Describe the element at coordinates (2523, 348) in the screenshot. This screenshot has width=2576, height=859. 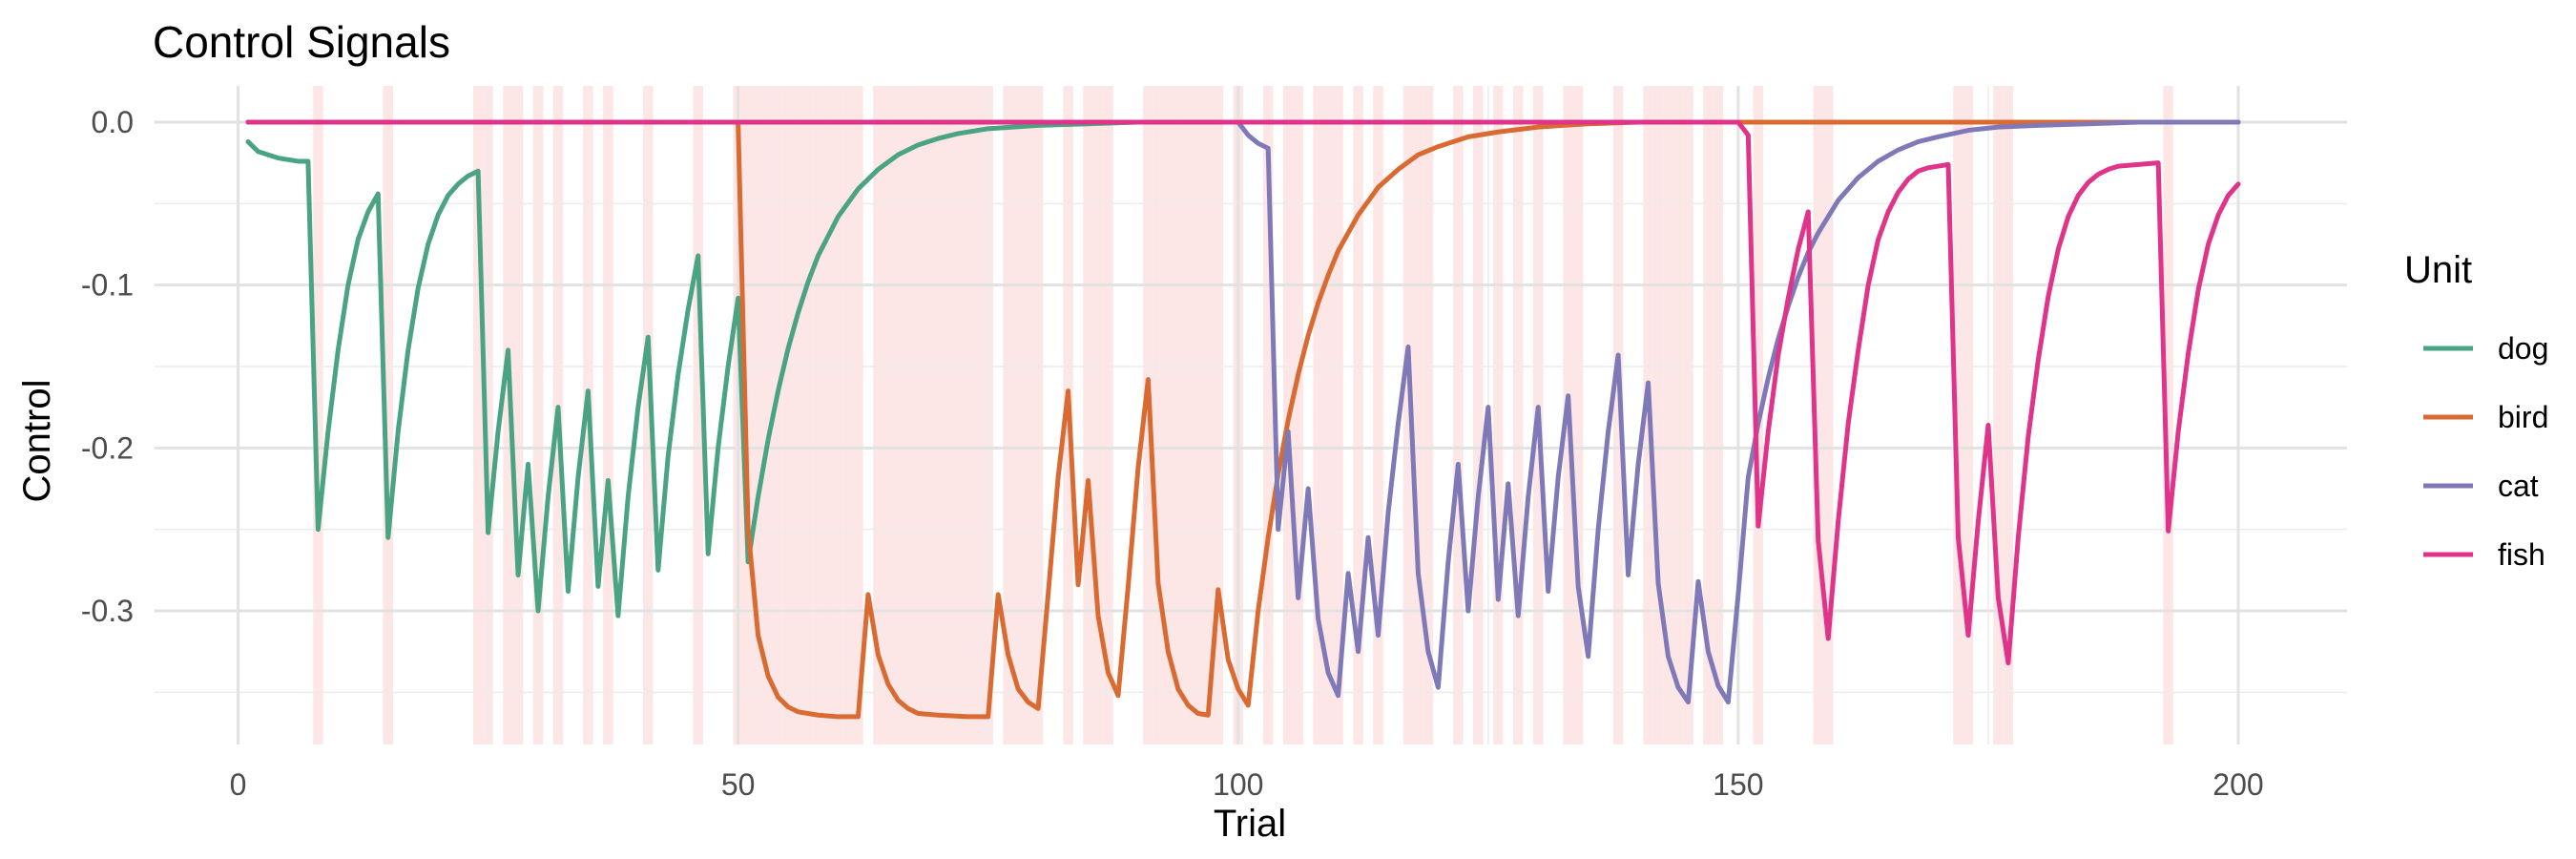
I see `legend-label-dog: dog` at that location.